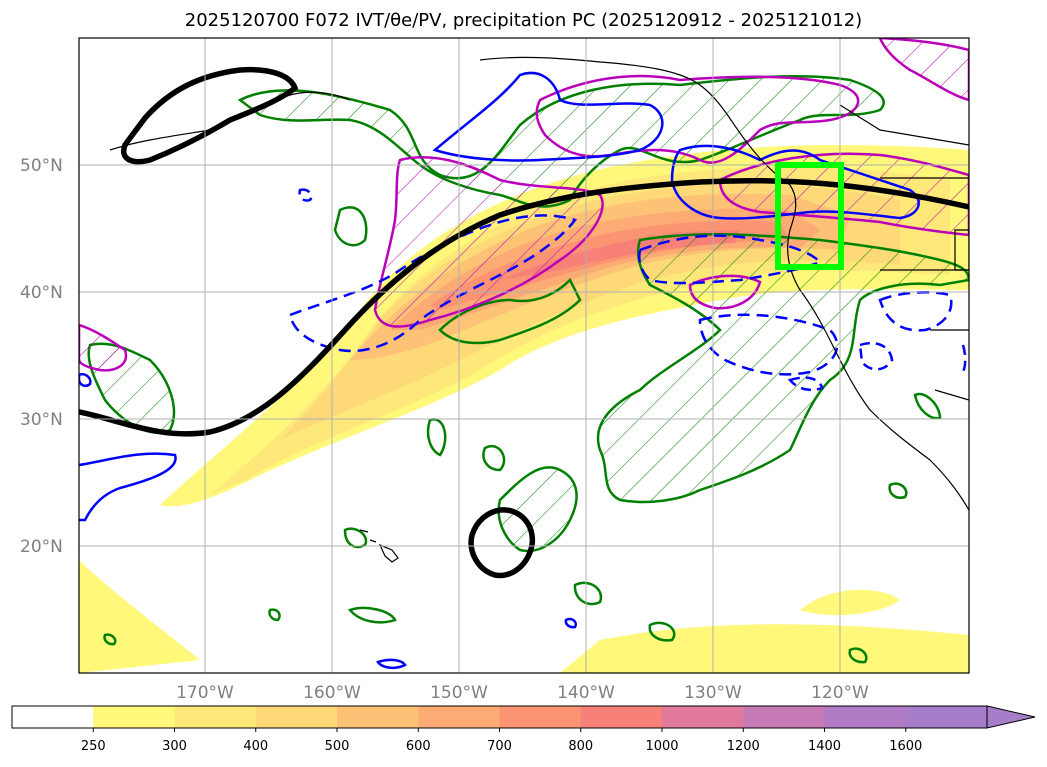 The width and height of the screenshot is (1047, 767). I want to click on colorbar-tick-label: 1200, so click(743, 746).